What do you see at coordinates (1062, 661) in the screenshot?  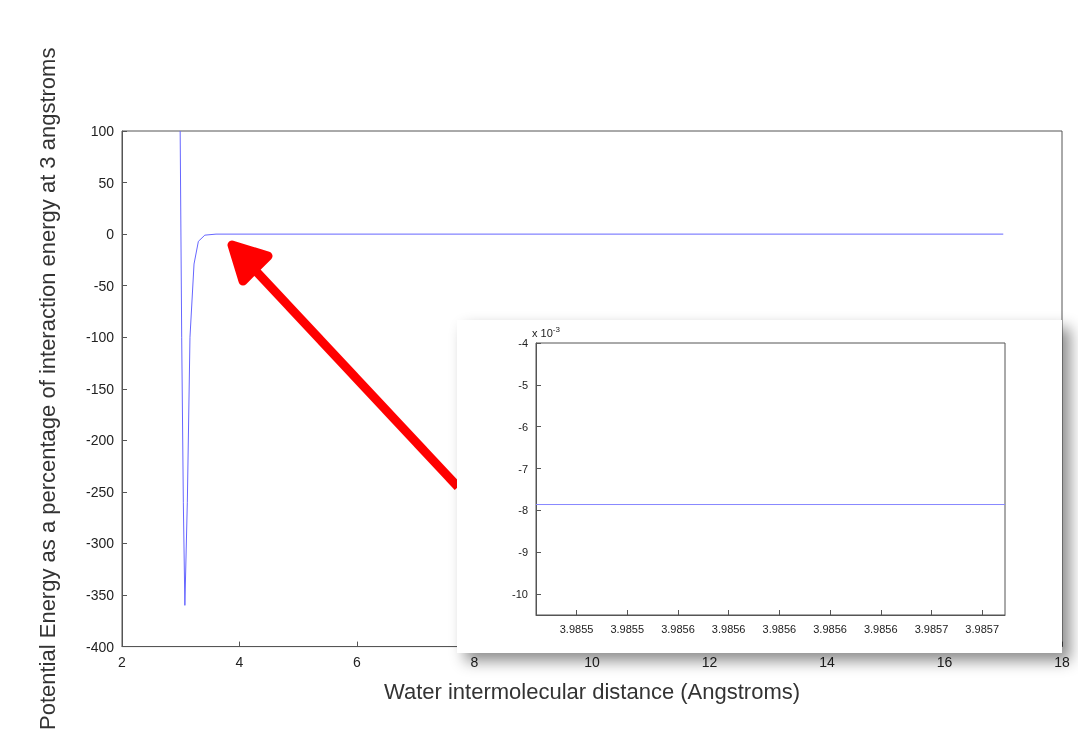 I see `x-tick-label: 18` at bounding box center [1062, 661].